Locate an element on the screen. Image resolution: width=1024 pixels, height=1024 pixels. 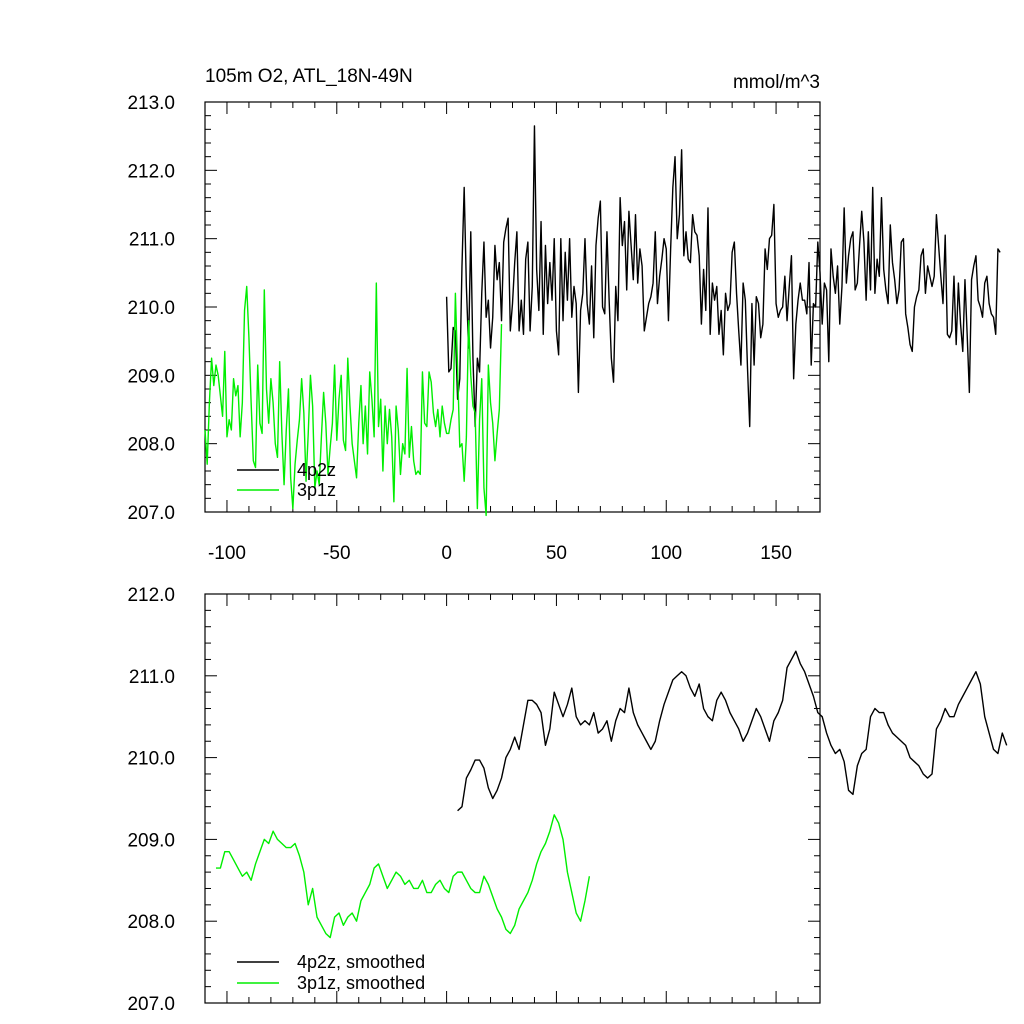
x-tick-label: -50 is located at coordinates (336, 553).